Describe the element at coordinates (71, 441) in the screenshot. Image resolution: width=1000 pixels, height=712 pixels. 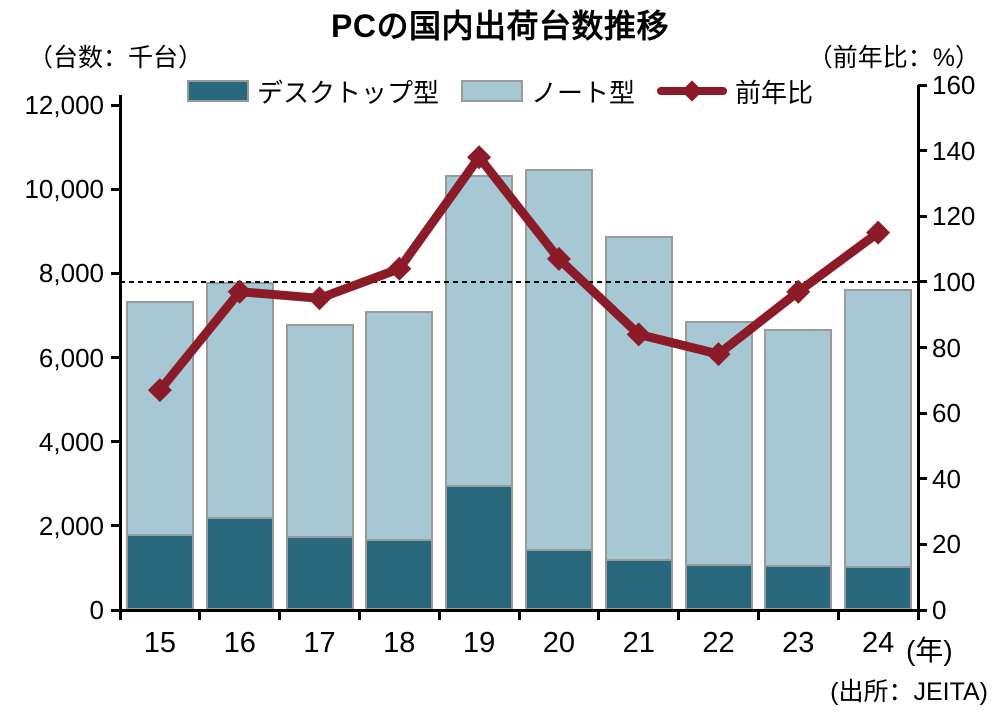
I see `left-axis-tick-label: 4,000` at that location.